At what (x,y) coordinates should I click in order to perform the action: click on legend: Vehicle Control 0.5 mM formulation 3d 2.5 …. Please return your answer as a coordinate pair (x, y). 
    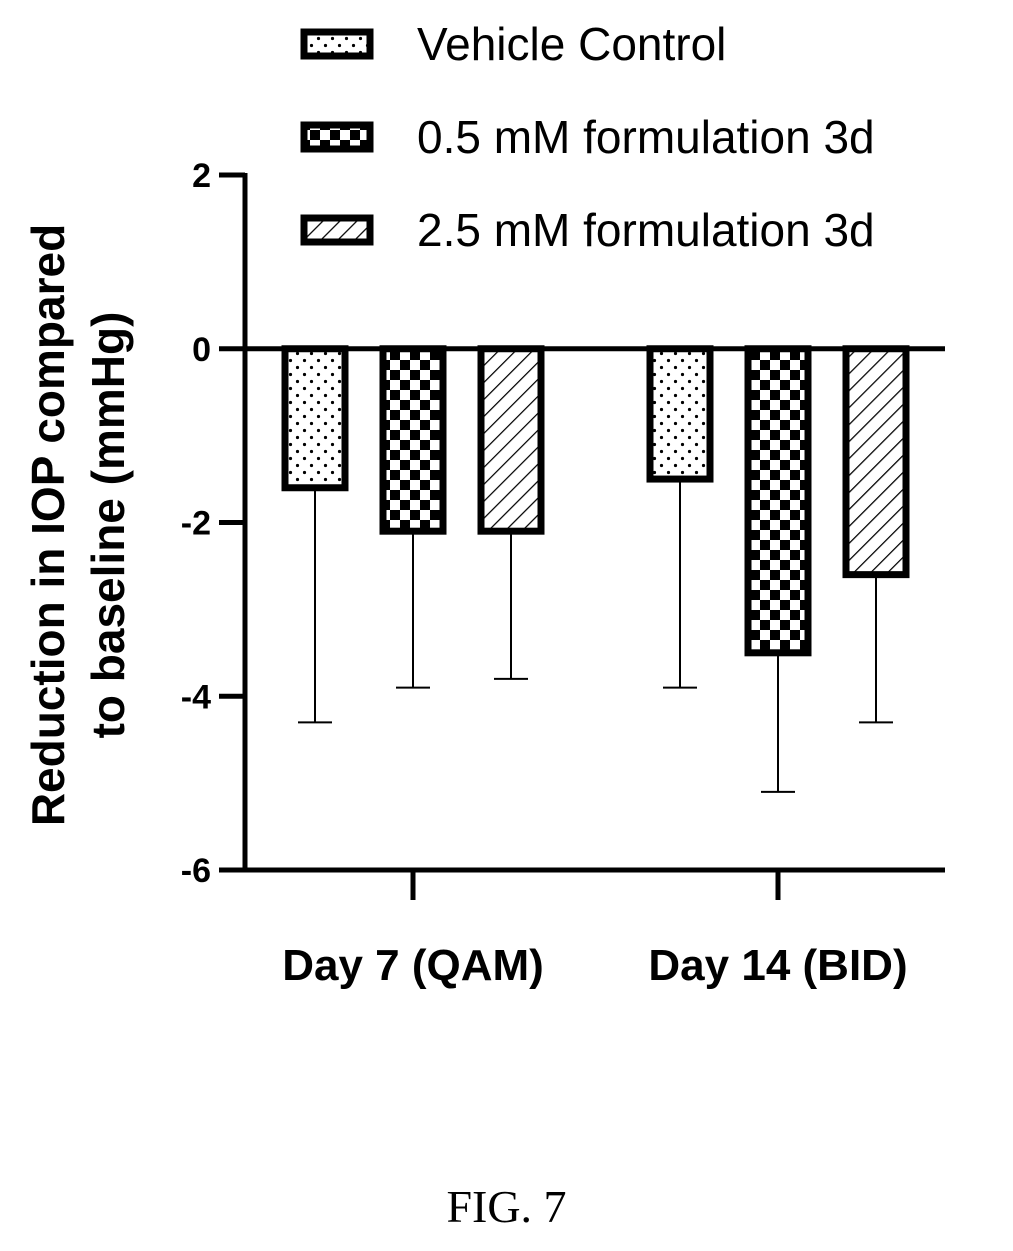
    Looking at the image, I should click on (587, 137).